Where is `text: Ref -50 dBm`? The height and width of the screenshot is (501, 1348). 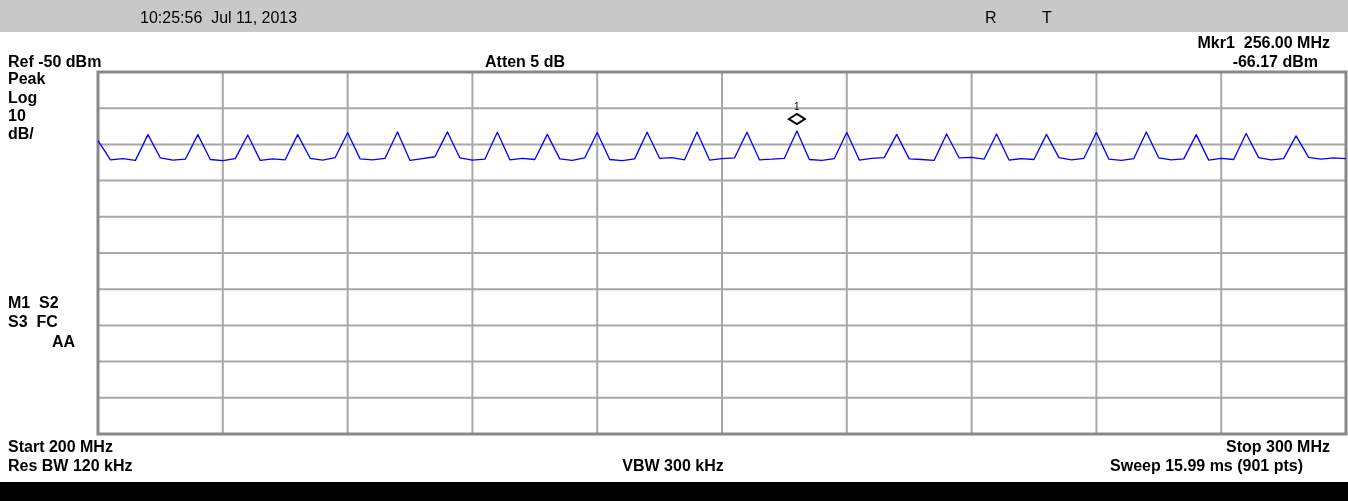
text: Ref -50 dBm is located at coordinates (55, 61).